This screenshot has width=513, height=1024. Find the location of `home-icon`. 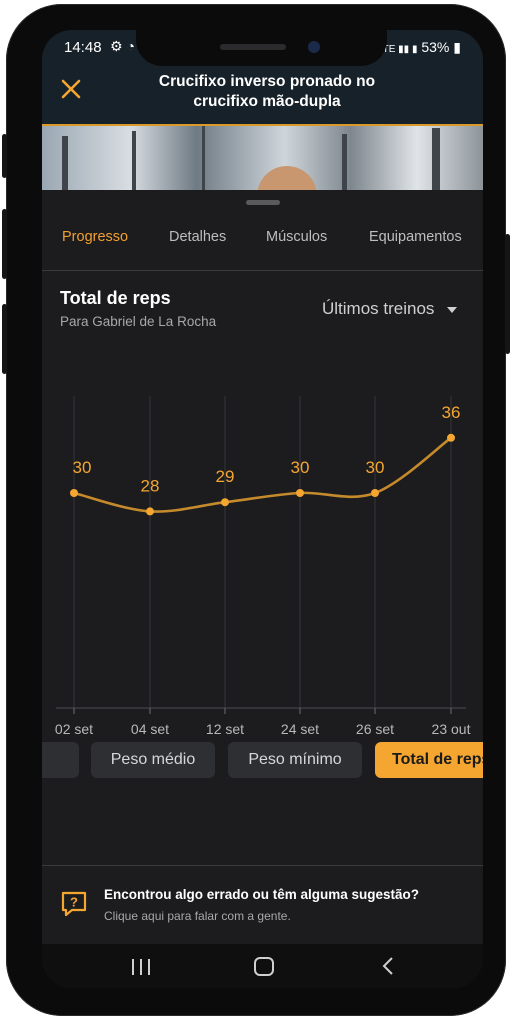

home-icon is located at coordinates (264, 966).